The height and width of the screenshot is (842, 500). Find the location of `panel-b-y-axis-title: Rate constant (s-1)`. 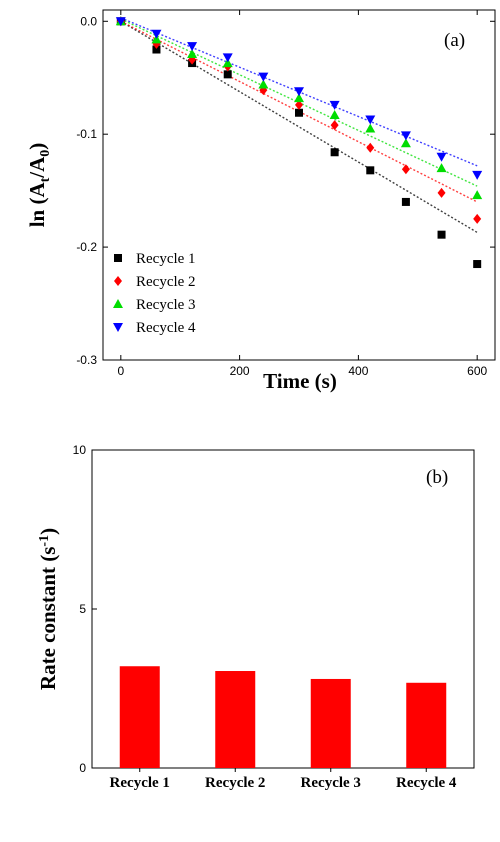

panel-b-y-axis-title: Rate constant (s-1) is located at coordinates (48, 609).